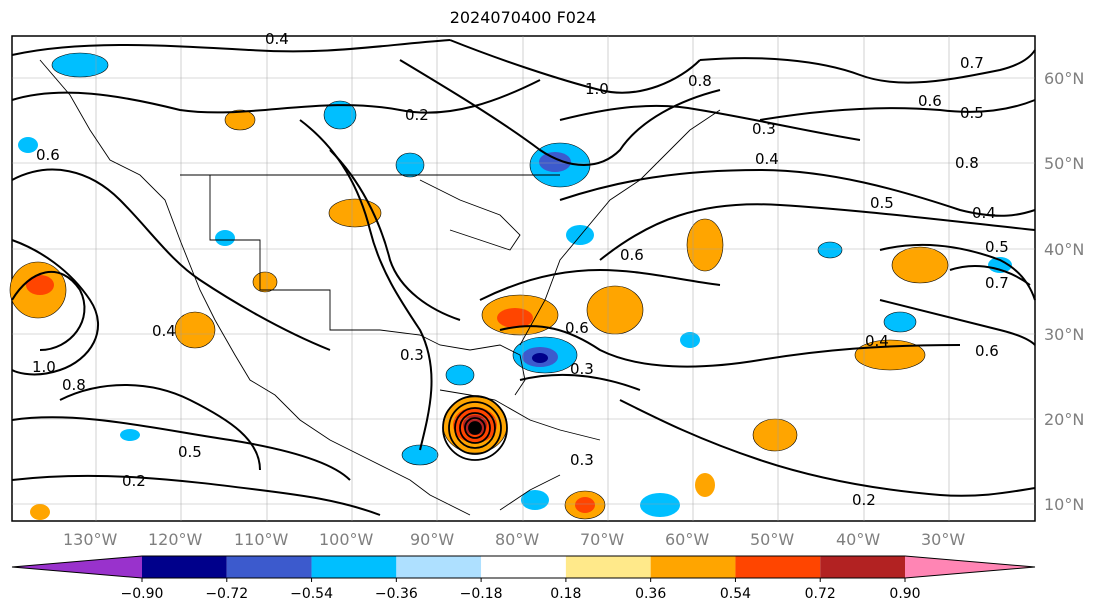  I want to click on lon-label: 40°W, so click(858, 539).